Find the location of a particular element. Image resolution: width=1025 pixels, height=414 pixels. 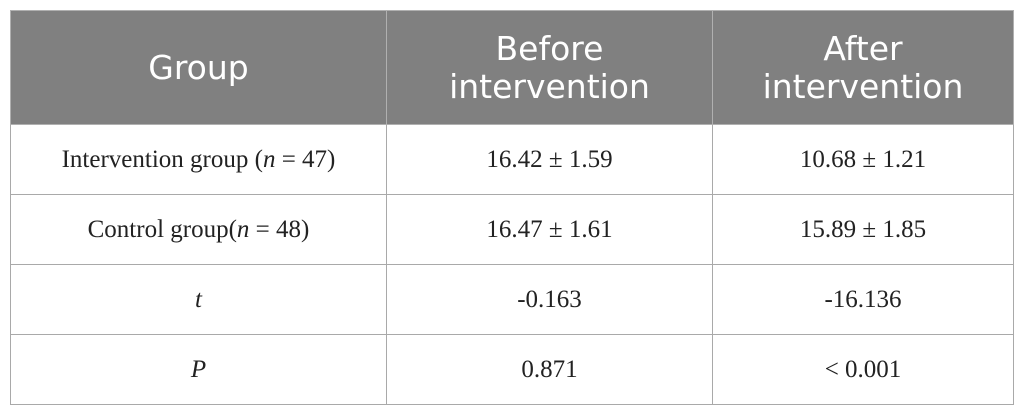

group-label-suffix: = 48) is located at coordinates (279, 229).